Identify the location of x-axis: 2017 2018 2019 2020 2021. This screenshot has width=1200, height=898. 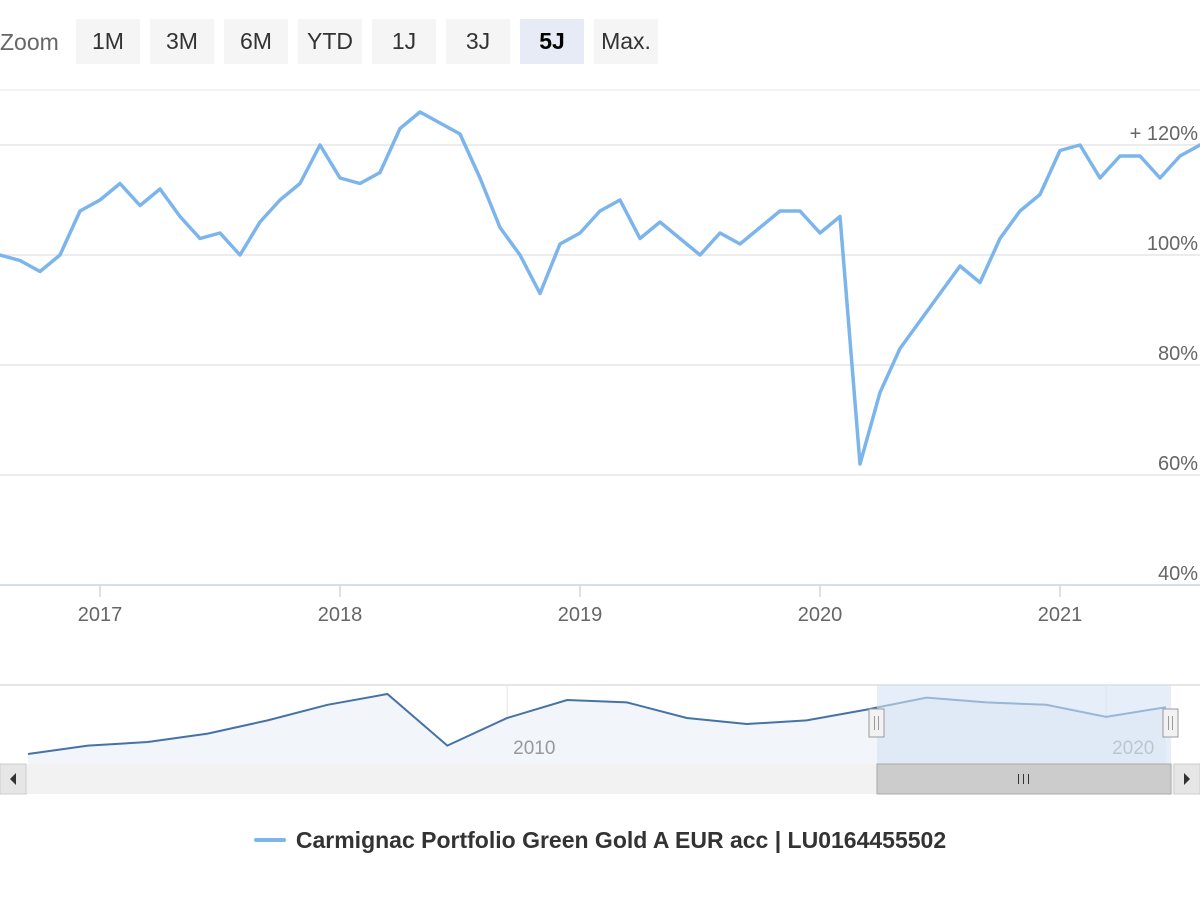
(580, 605).